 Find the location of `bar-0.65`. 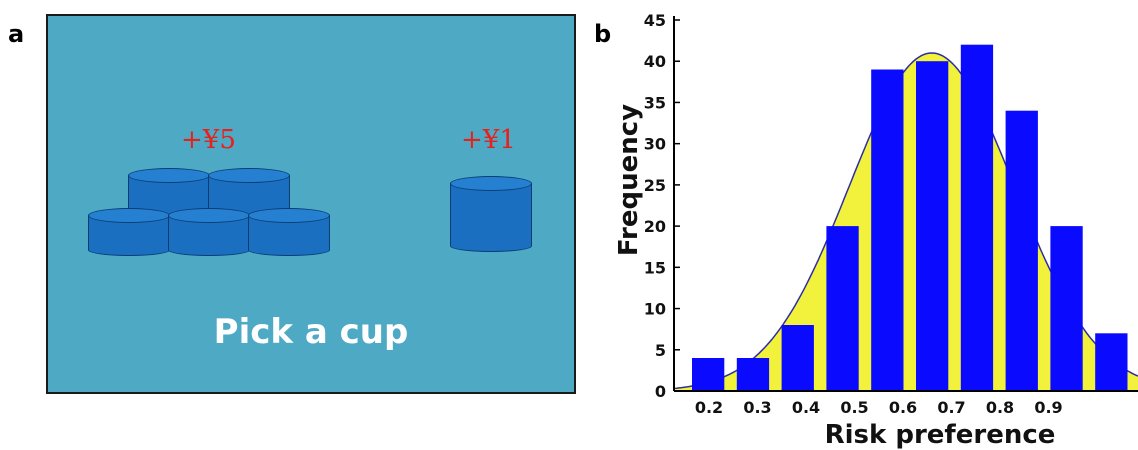

bar-0.65 is located at coordinates (977, 217).